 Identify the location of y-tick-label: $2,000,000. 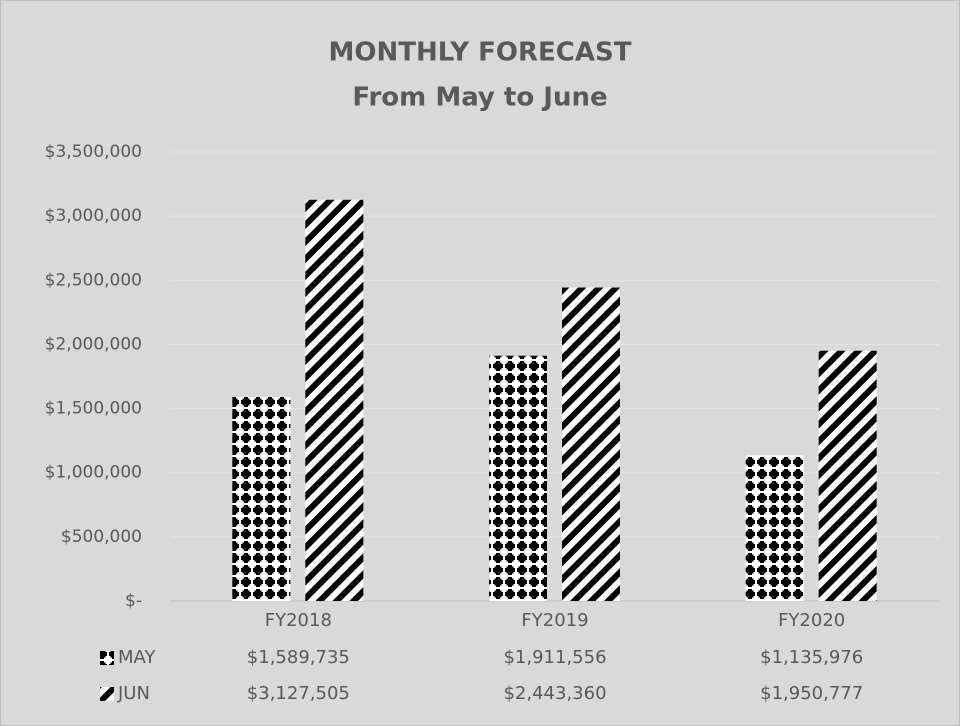
(93, 344).